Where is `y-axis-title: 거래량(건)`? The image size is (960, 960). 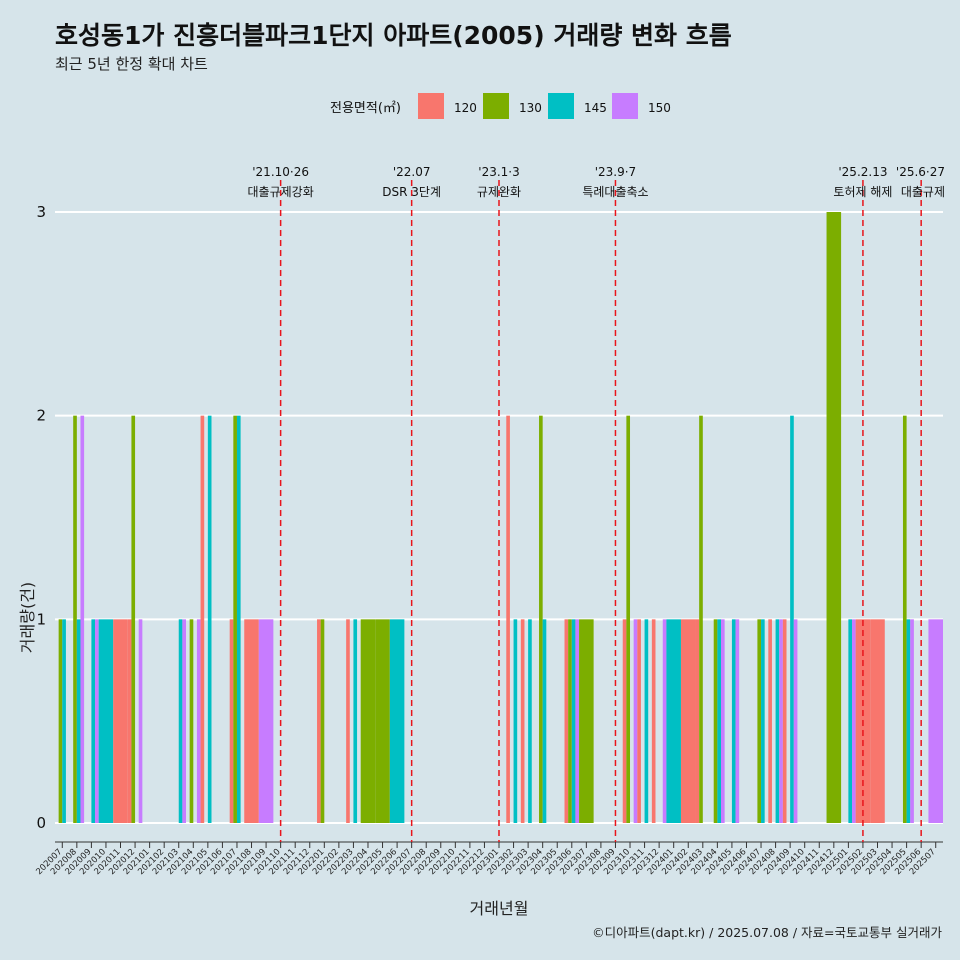 y-axis-title: 거래량(건) is located at coordinates (27, 617).